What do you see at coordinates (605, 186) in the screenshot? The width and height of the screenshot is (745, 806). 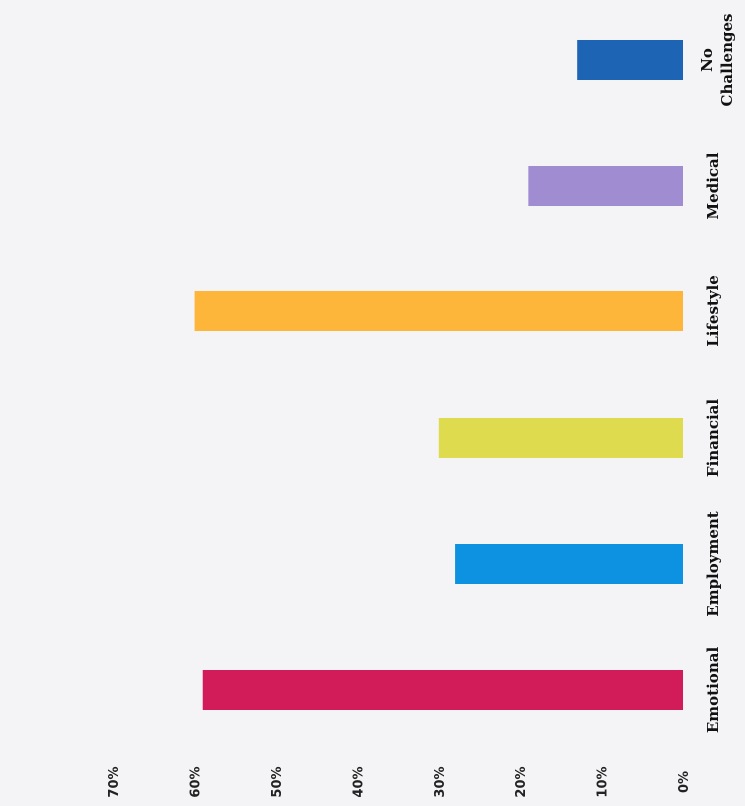 I see `bar-medical` at bounding box center [605, 186].